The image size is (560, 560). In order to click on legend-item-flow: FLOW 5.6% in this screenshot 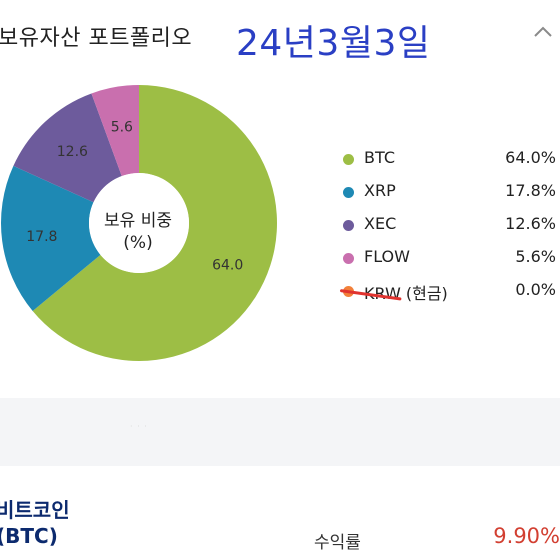, I will do `click(450, 258)`.